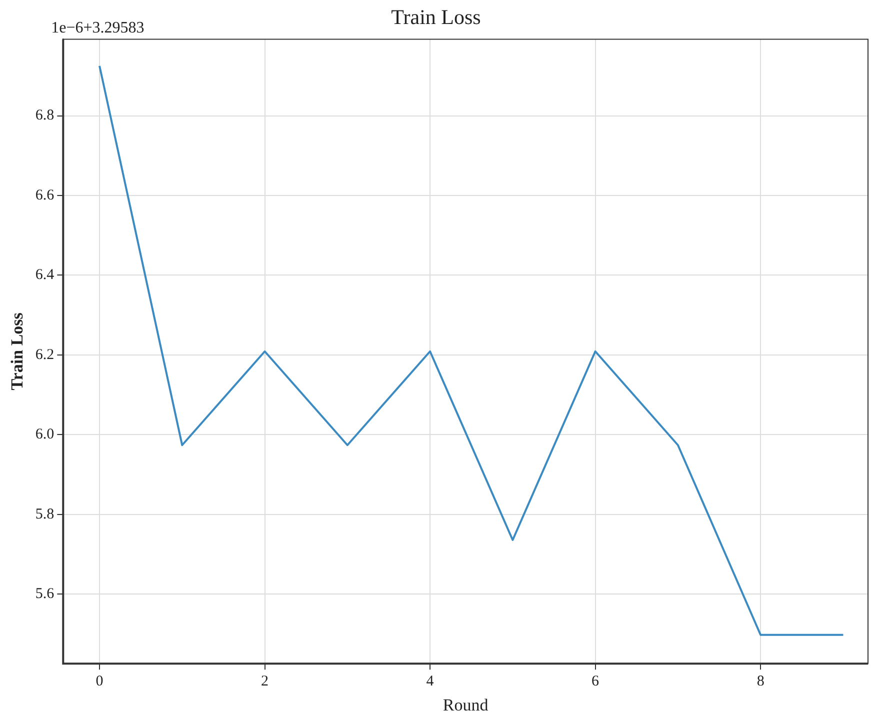  I want to click on y-tick-label: 6.0, so click(44, 434).